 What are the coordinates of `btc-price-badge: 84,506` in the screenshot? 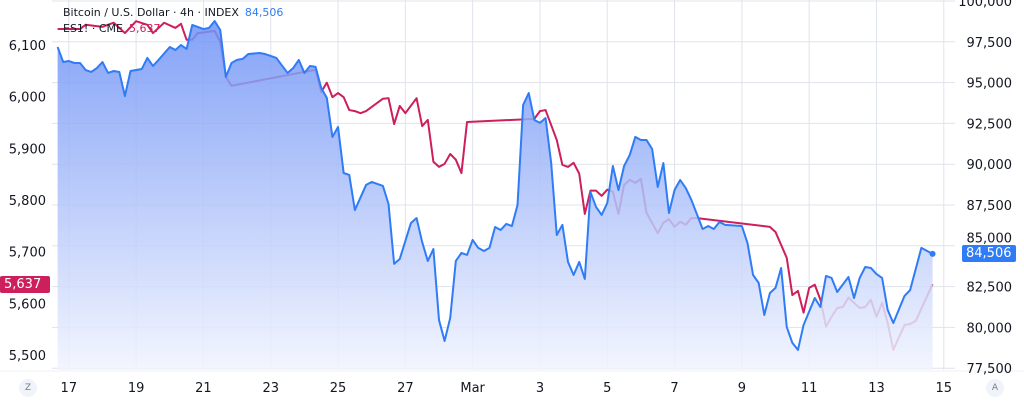 It's located at (989, 254).